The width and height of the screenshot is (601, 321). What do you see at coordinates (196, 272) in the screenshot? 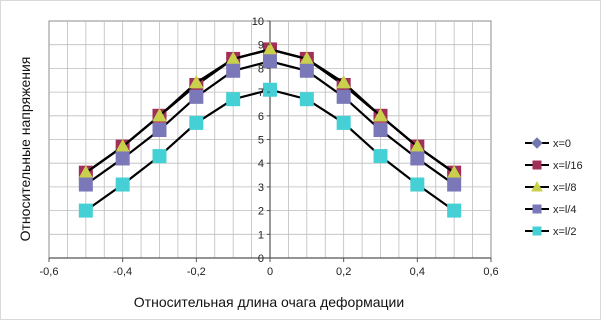
I see `x-tick-label: -0,2` at bounding box center [196, 272].